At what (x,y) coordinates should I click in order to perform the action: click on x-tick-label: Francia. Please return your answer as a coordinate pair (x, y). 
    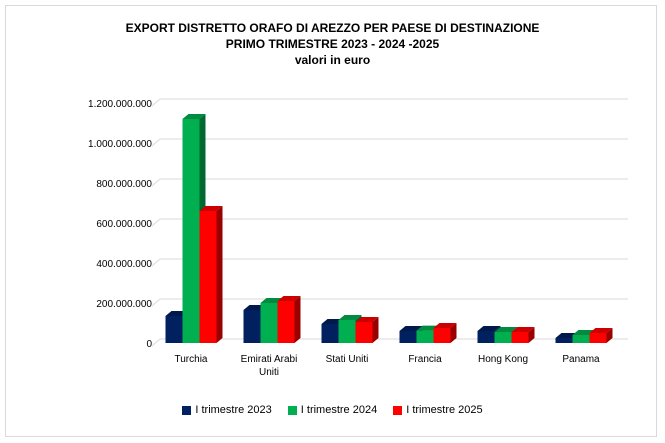
    Looking at the image, I should click on (425, 359).